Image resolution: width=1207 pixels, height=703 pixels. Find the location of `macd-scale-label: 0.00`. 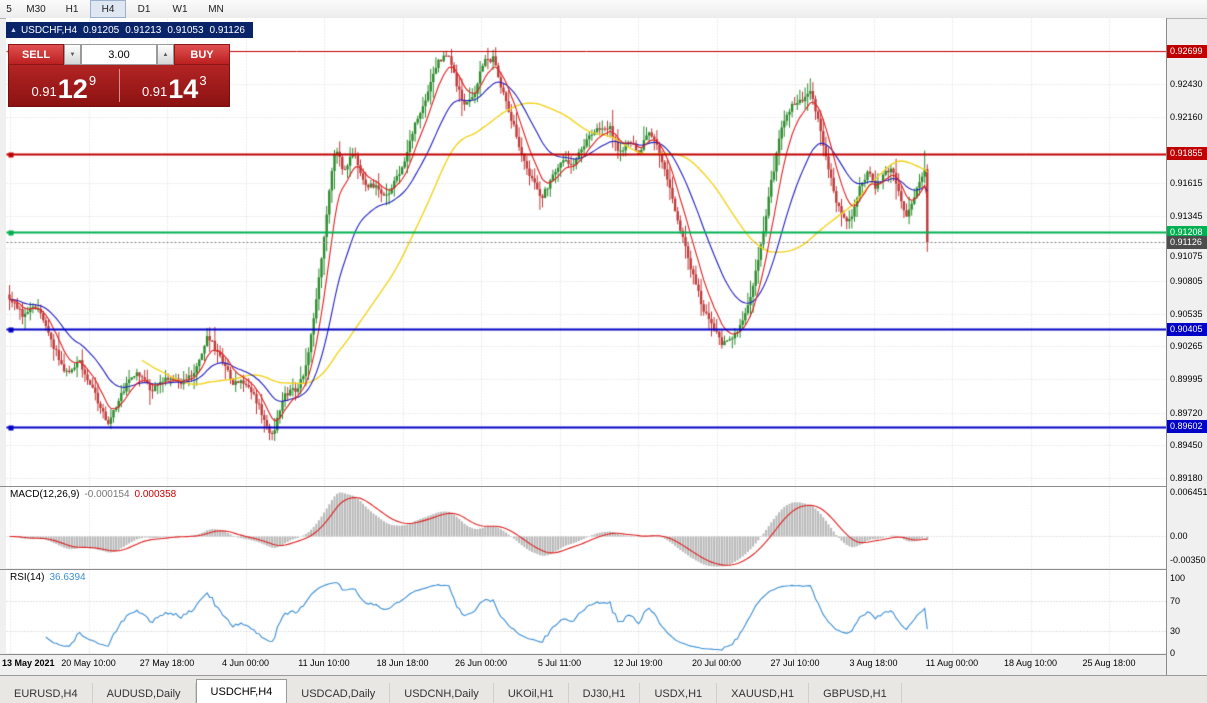

macd-scale-label: 0.00 is located at coordinates (1179, 536).